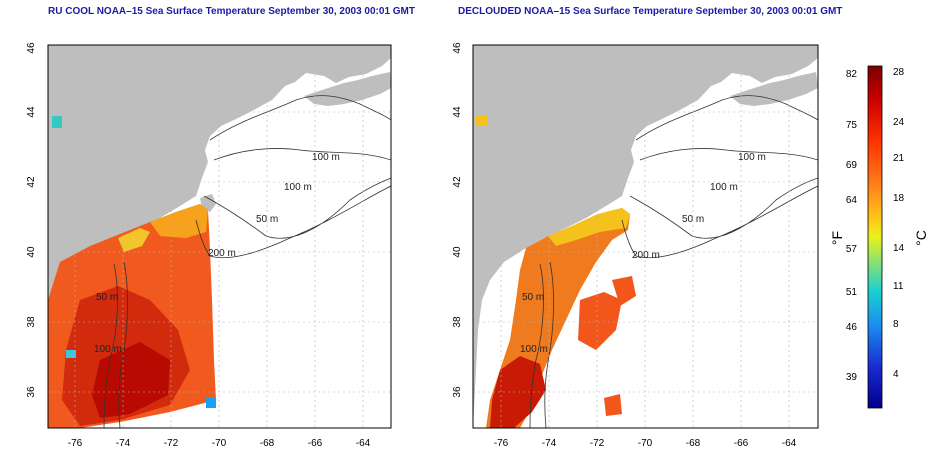  What do you see at coordinates (267, 443) in the screenshot?
I see `left-lon-tick: -68` at bounding box center [267, 443].